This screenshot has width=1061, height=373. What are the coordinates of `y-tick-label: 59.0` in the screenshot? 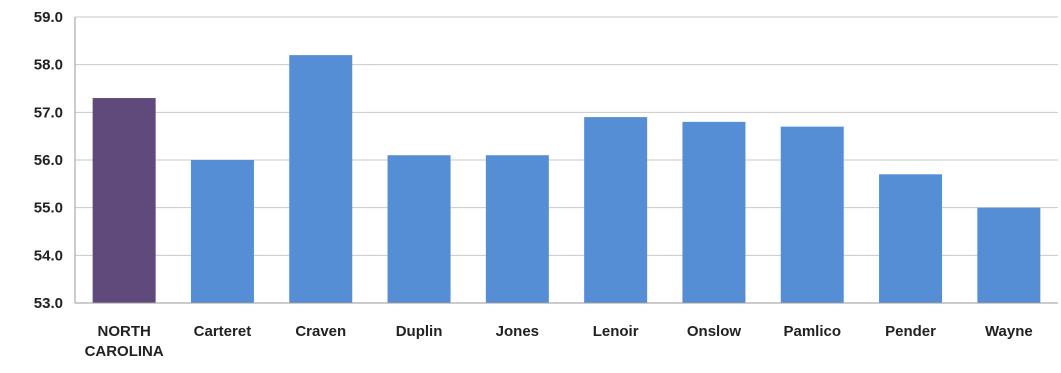 It's located at (48, 17).